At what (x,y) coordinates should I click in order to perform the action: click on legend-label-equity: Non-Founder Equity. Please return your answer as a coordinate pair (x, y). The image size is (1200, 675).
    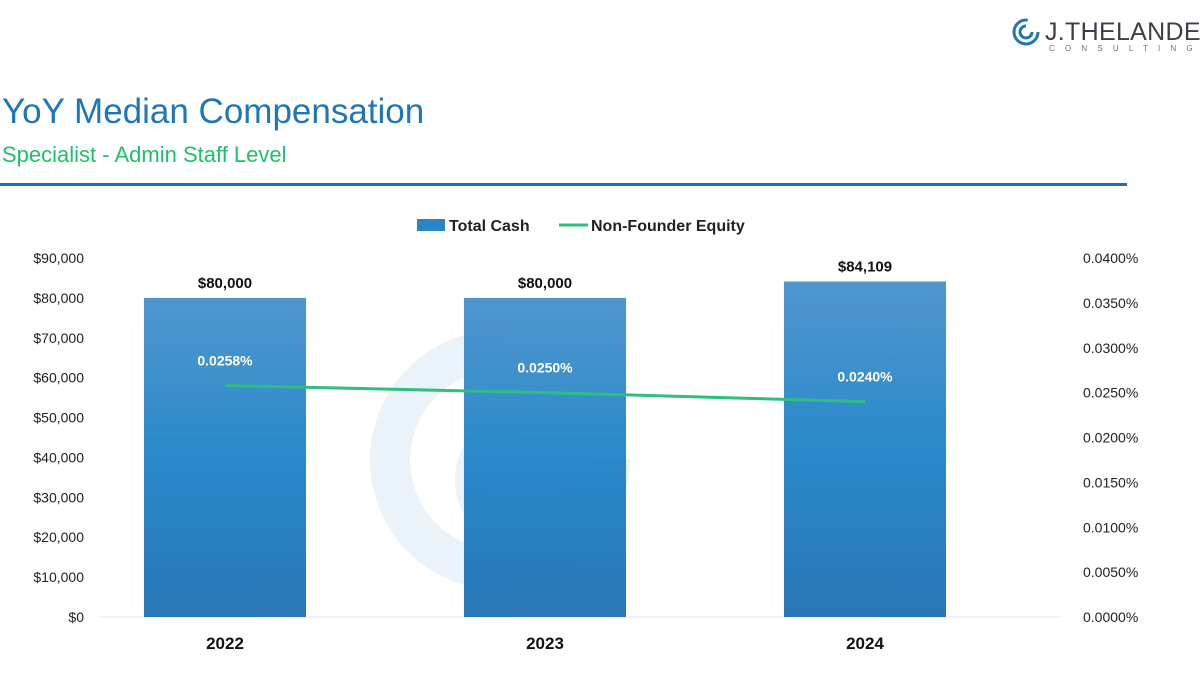
    Looking at the image, I should click on (668, 226).